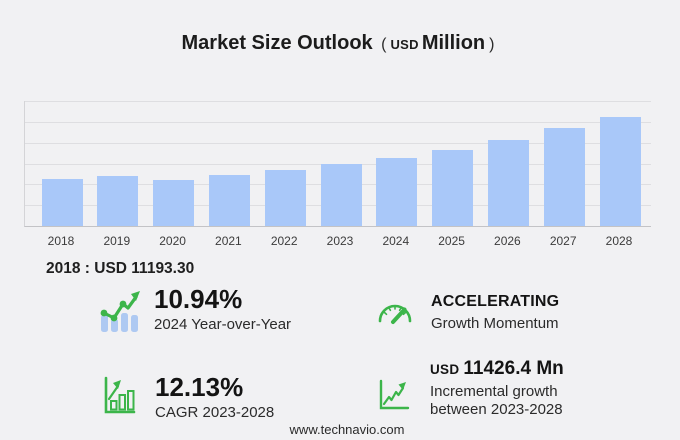  Describe the element at coordinates (453, 43) in the screenshot. I see `title-unit: Million` at that location.